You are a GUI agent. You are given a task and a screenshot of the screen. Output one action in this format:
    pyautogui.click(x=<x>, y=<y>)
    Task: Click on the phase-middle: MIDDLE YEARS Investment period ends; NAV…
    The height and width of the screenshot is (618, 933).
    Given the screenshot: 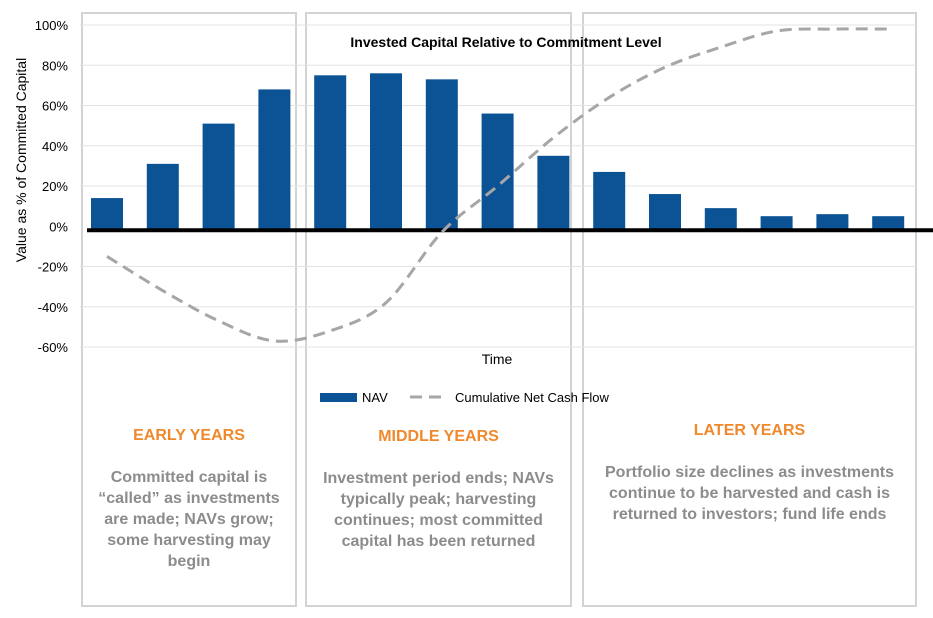 What is the action you would take?
    pyautogui.click(x=438, y=490)
    